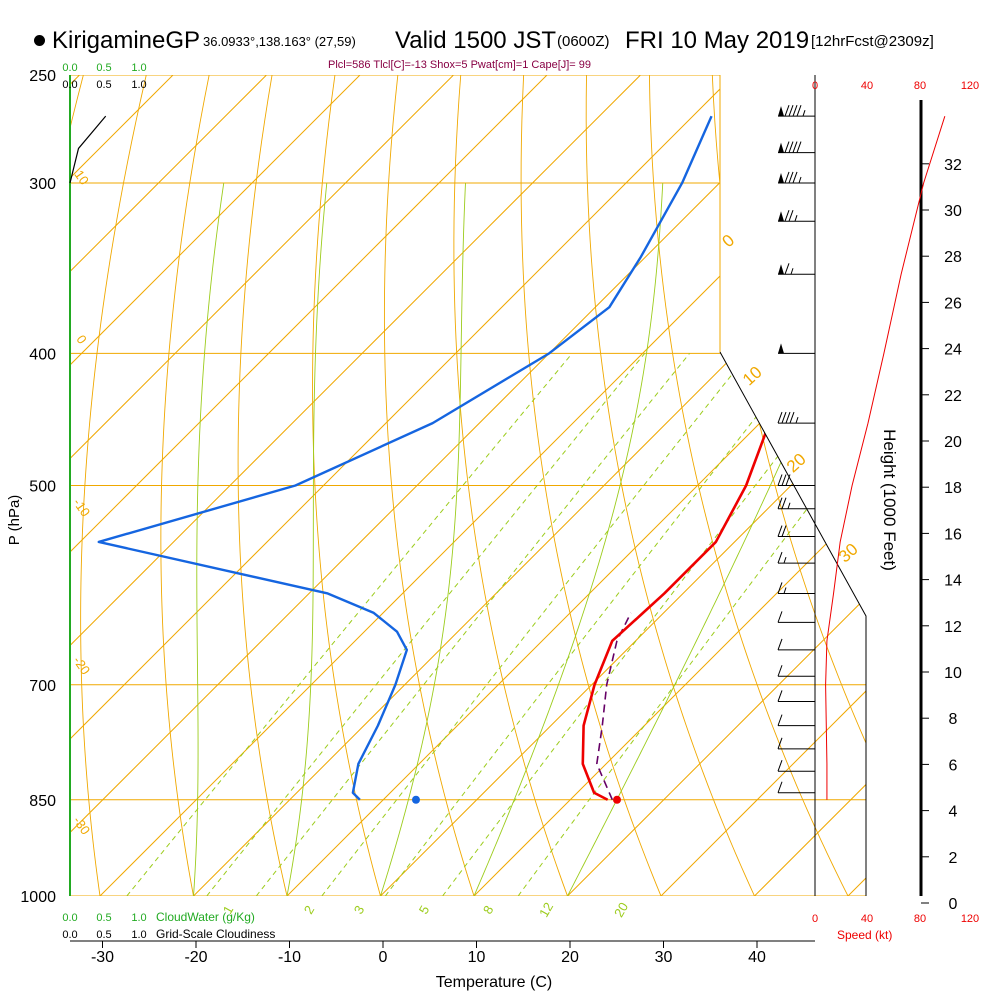  I want to click on pressure-tick-label: 1000, so click(38, 897).